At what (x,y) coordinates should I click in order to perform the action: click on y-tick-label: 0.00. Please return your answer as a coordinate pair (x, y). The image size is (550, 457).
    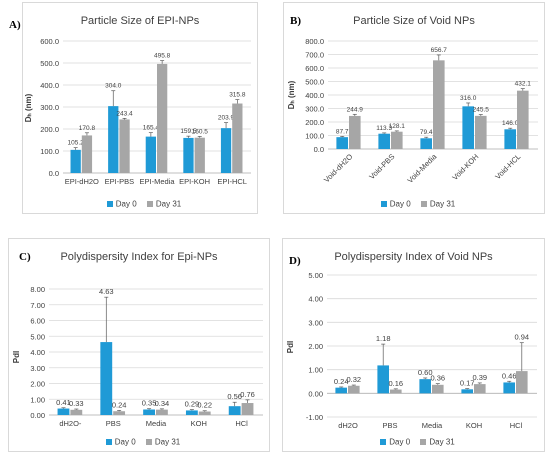
    Looking at the image, I should click on (315, 393).